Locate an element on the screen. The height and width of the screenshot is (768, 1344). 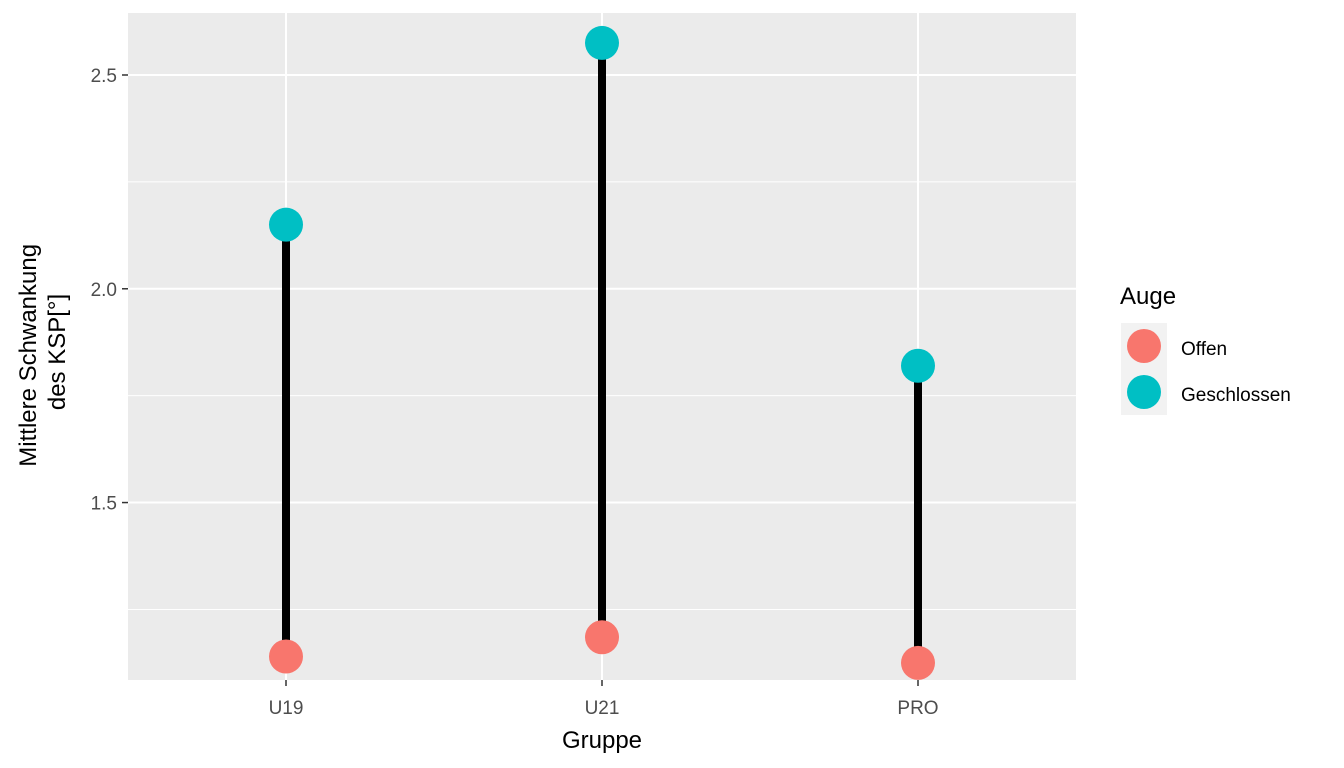
y-tick-label: 2.5 is located at coordinates (104, 76).